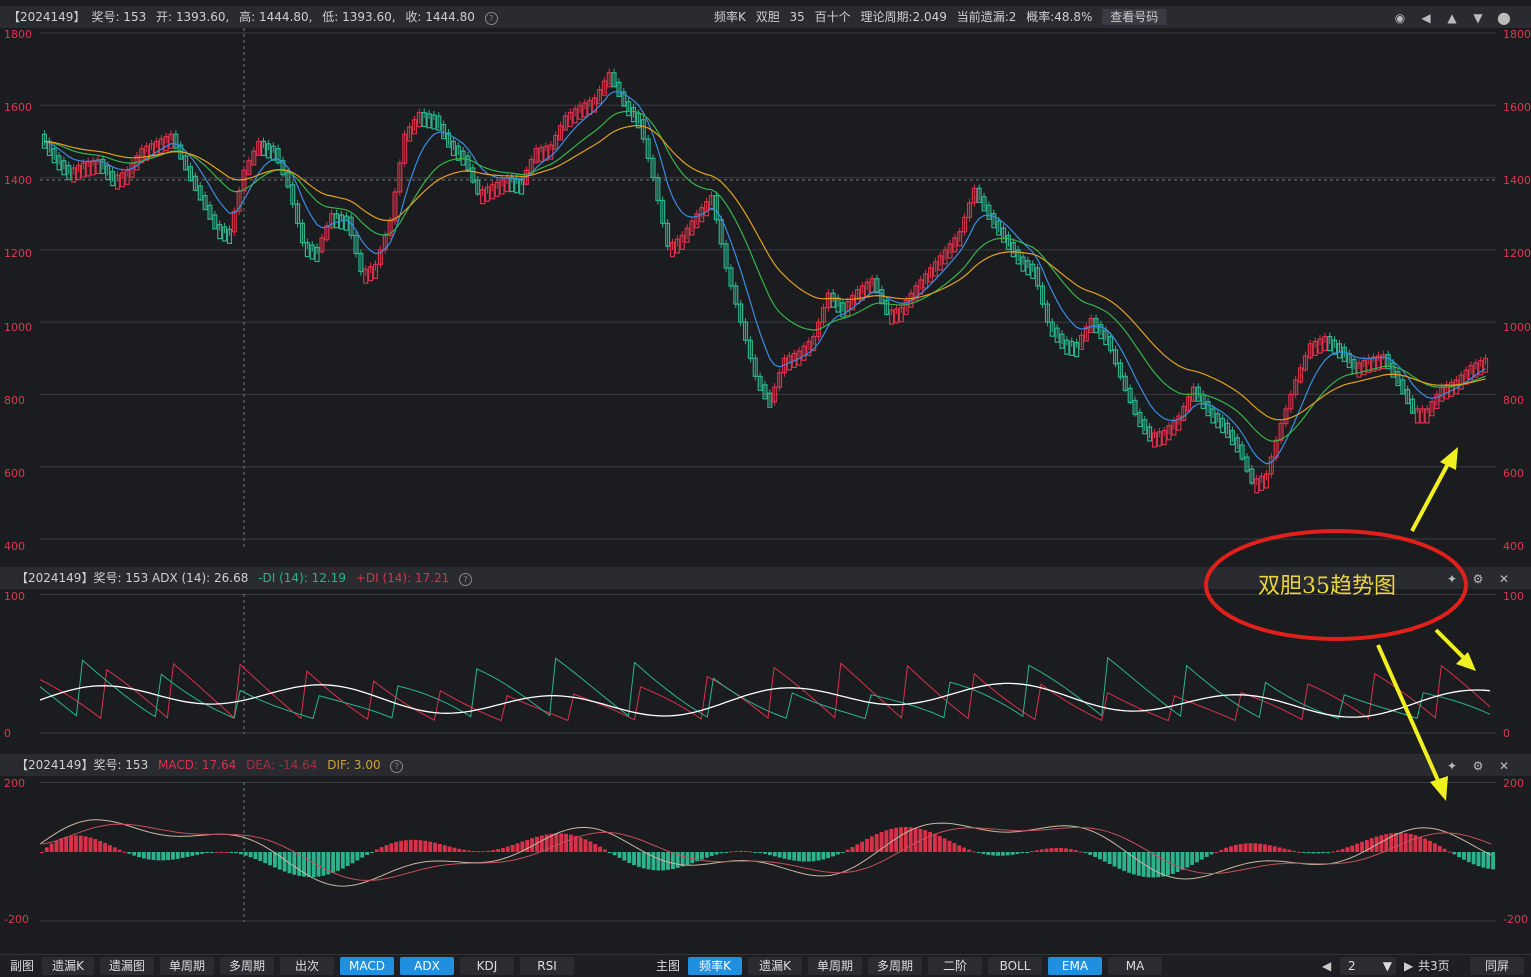  What do you see at coordinates (955, 966) in the screenshot?
I see `main-btn-second-order: 二阶` at bounding box center [955, 966].